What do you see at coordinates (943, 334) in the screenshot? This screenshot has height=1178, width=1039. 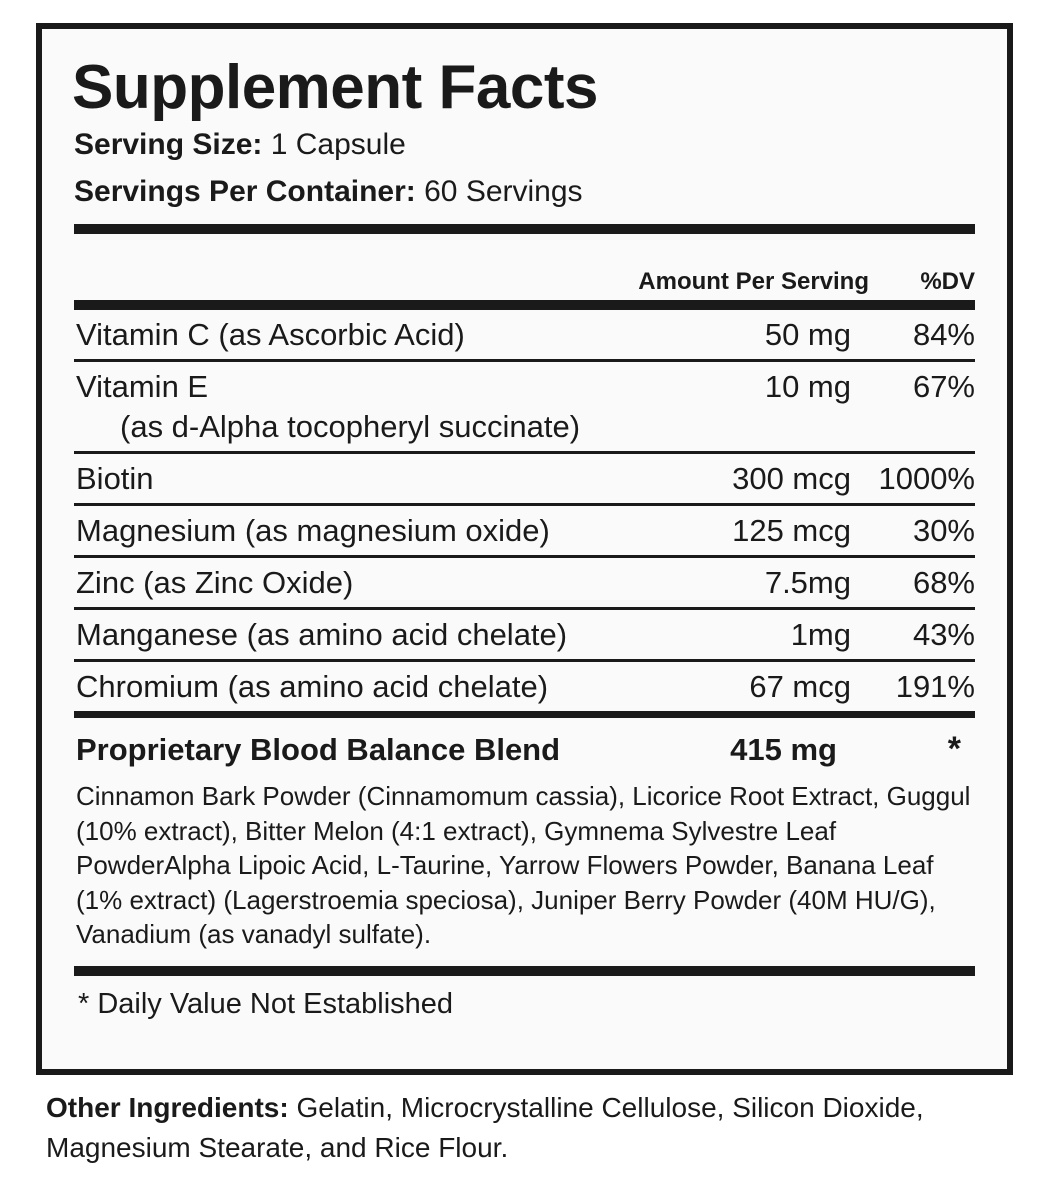 I see `nutrient-dv: 84%` at bounding box center [943, 334].